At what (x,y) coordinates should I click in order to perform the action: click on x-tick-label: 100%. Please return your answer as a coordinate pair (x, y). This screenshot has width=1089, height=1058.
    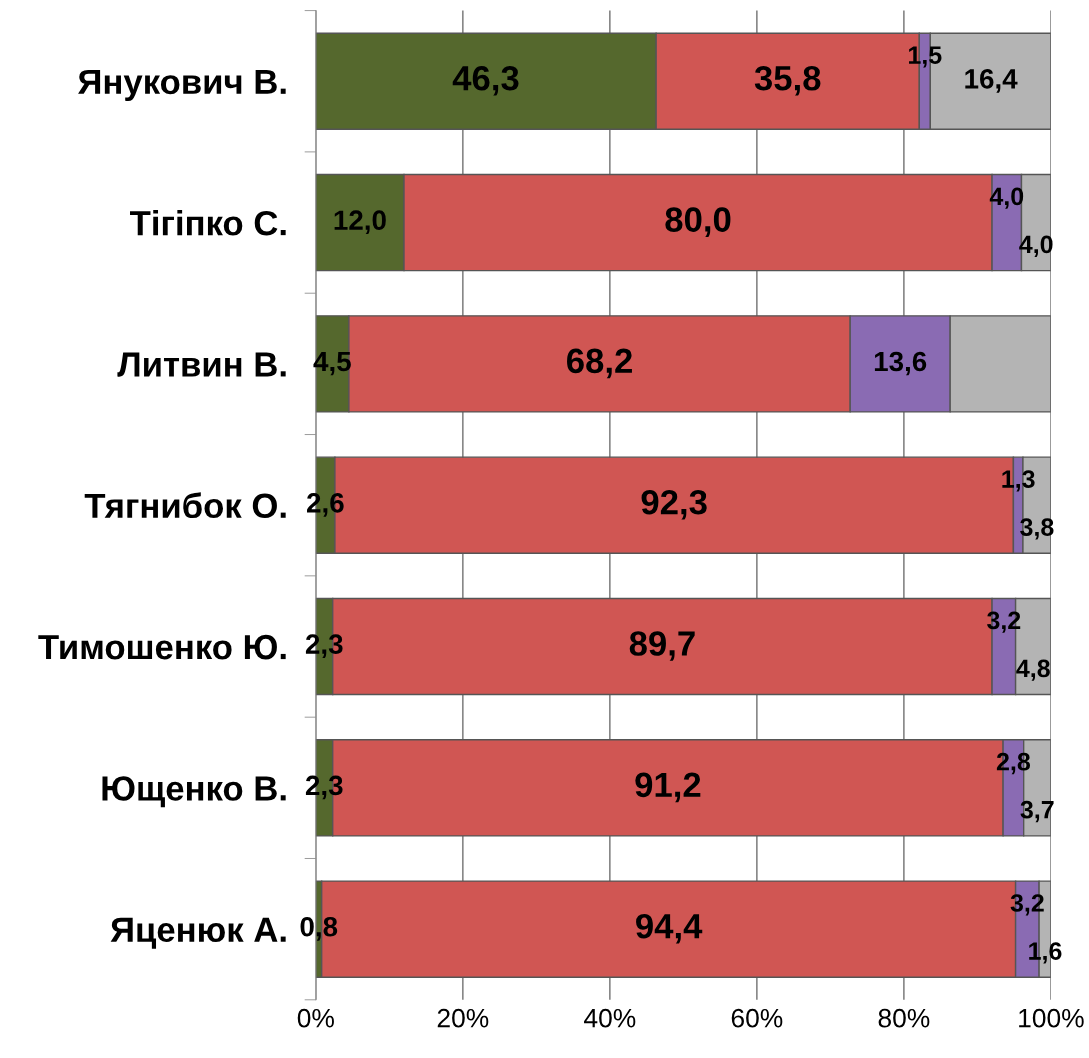
    Looking at the image, I should click on (1051, 1018).